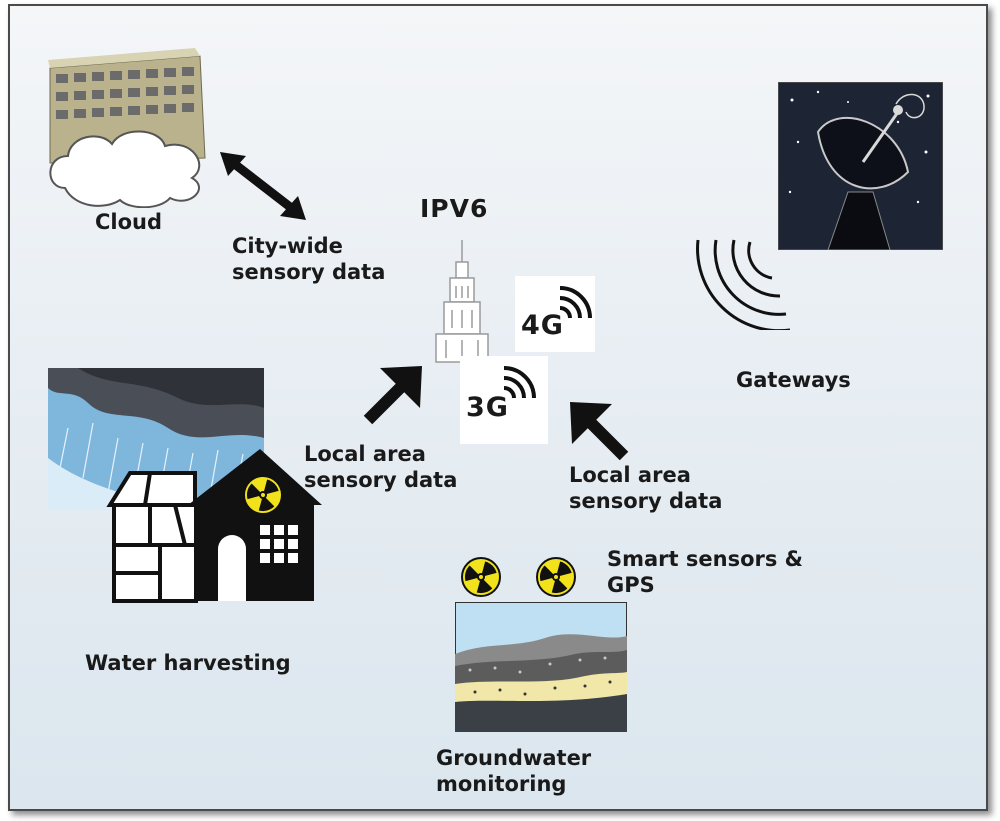 The width and height of the screenshot is (1000, 821). I want to click on local-area-right-line2: sensory data, so click(646, 501).